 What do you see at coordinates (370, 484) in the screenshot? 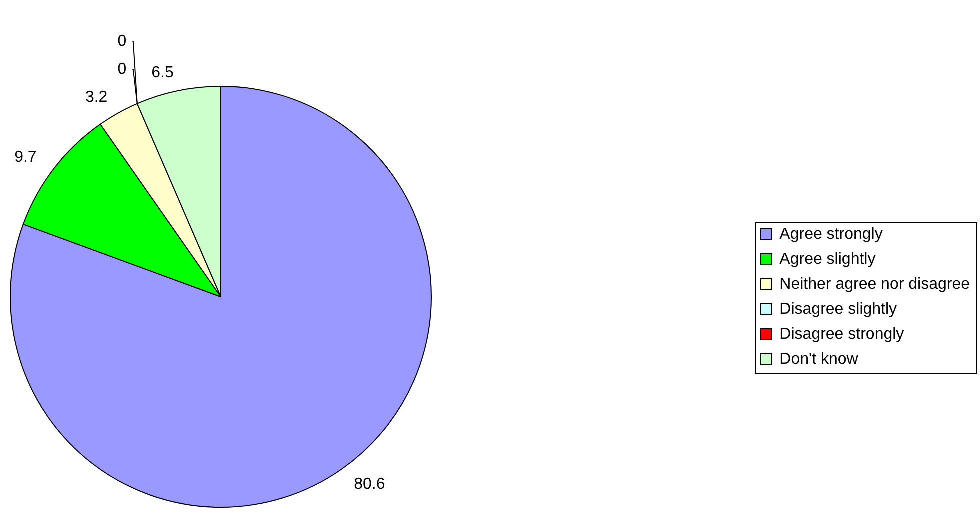
I see `data-label: 80.6` at bounding box center [370, 484].